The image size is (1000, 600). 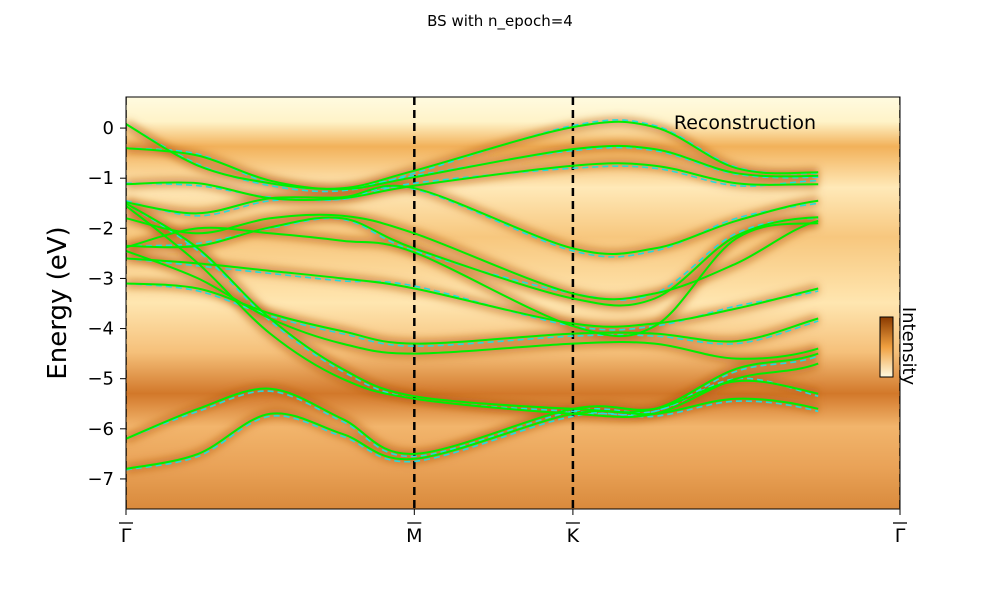 I want to click on reconstruction-annotation: Reconstruction, so click(x=745, y=123).